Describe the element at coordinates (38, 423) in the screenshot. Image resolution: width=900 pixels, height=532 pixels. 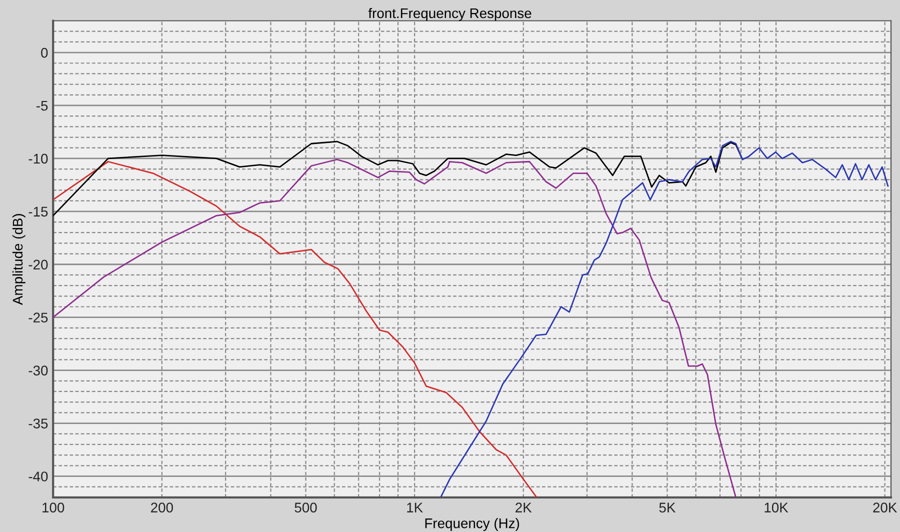
I see `y-tick-label: -35` at that location.